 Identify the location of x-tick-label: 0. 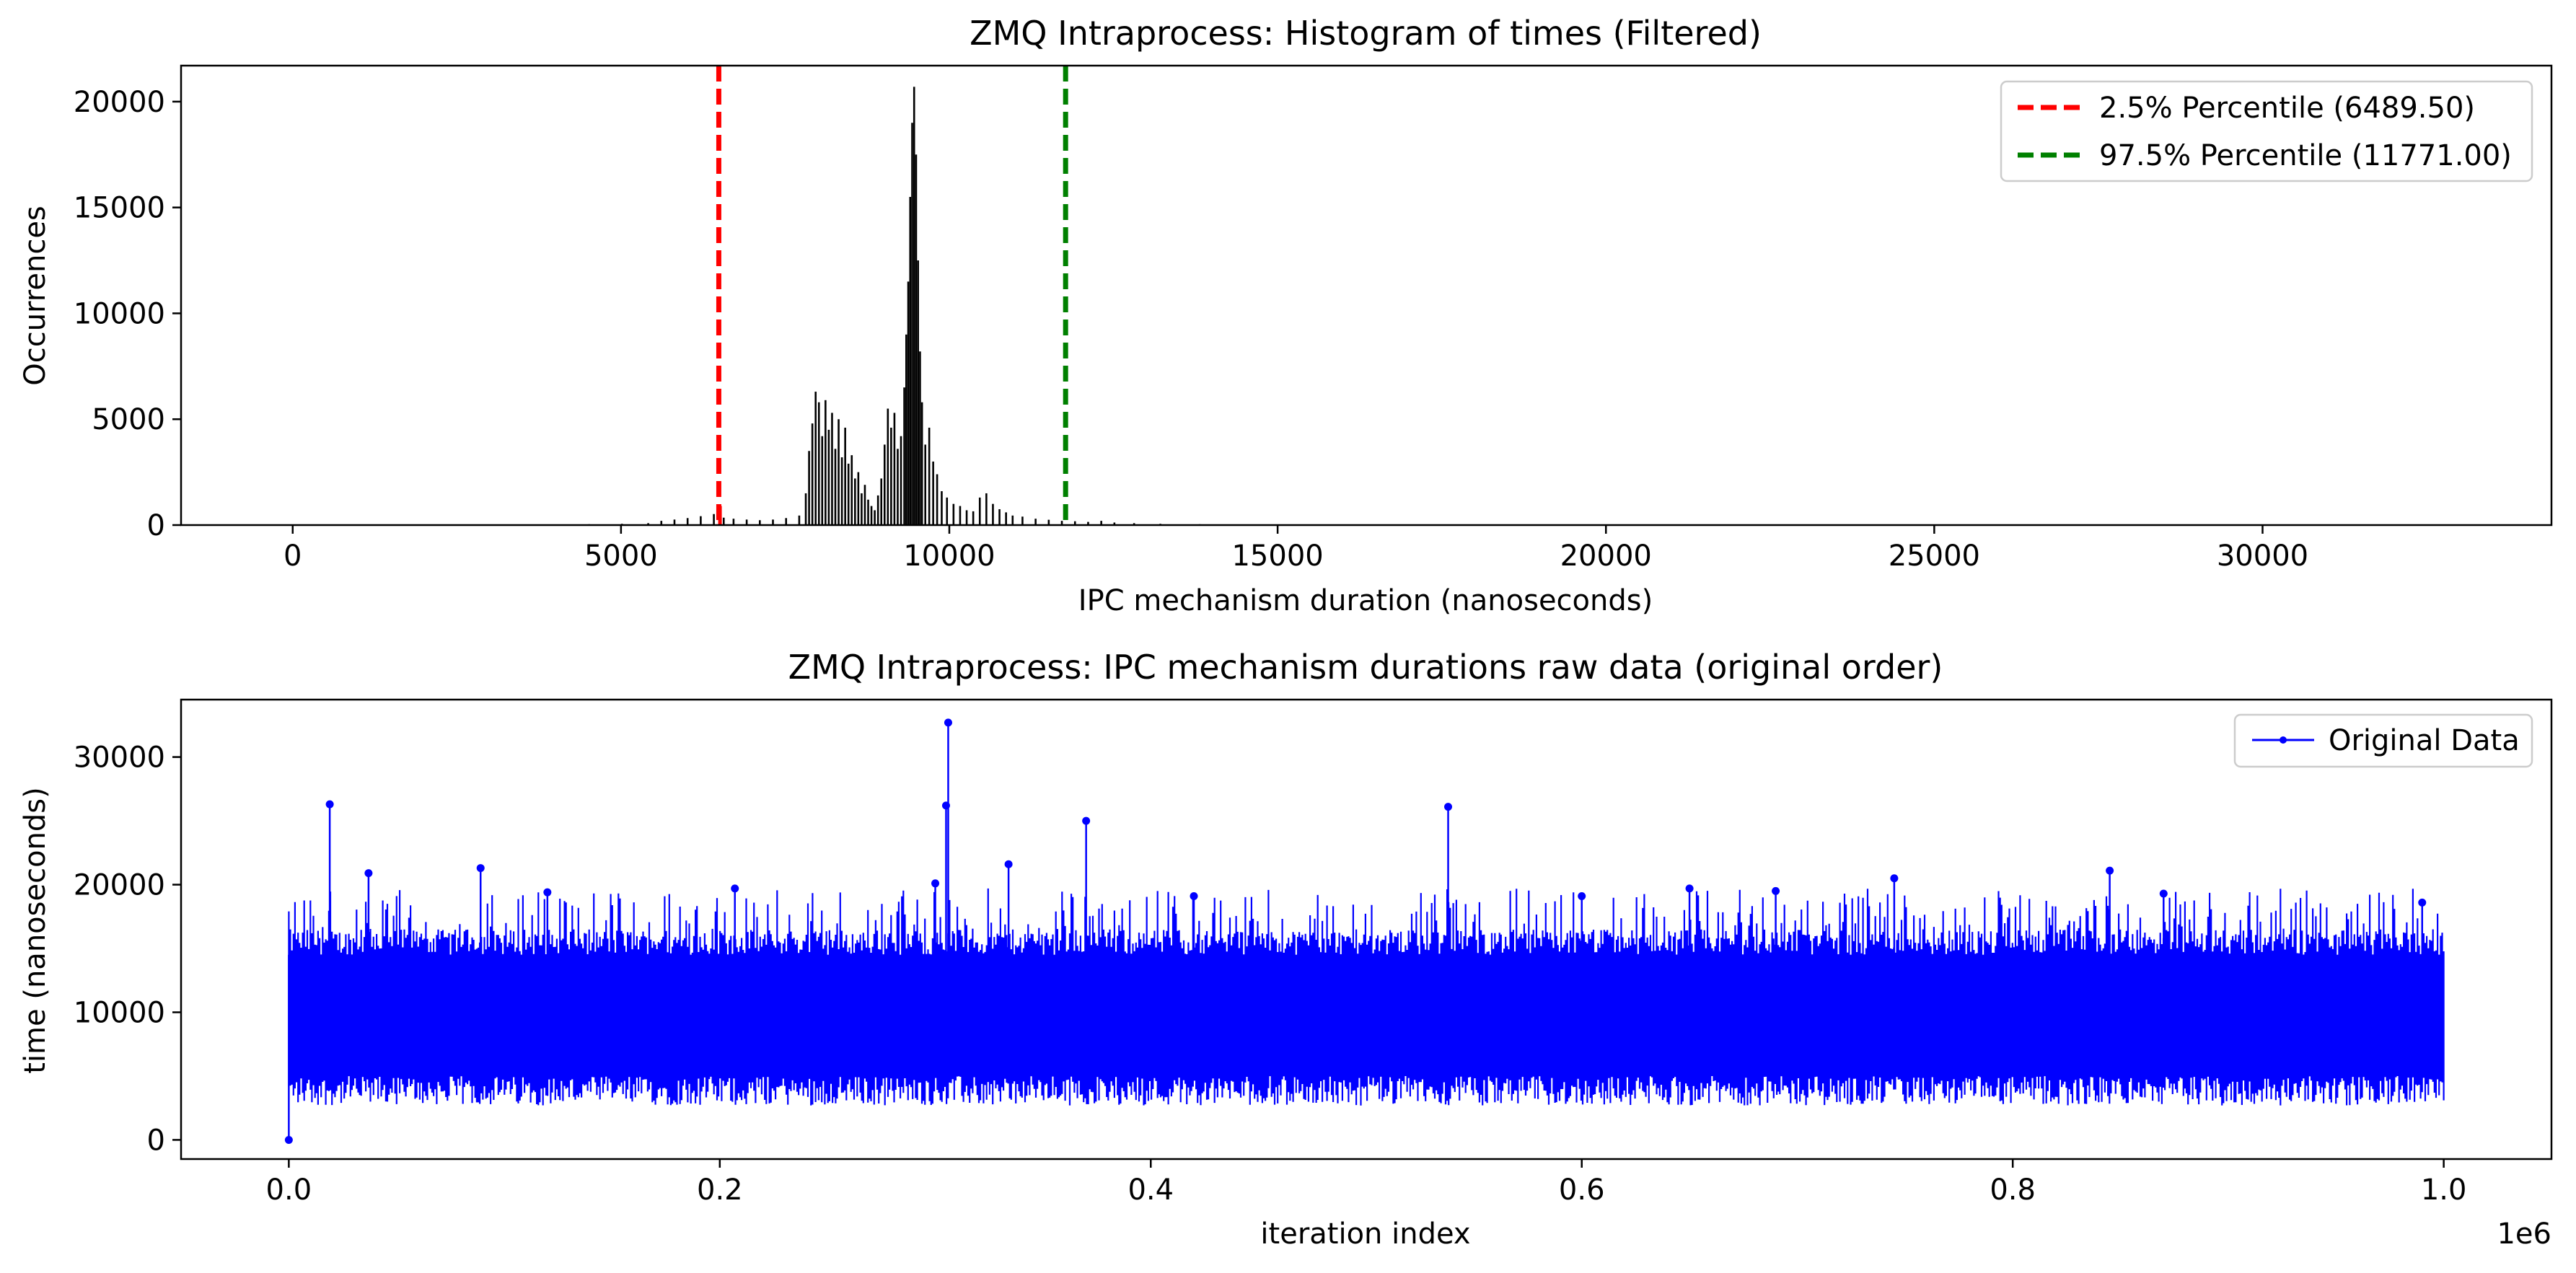
(292, 556).